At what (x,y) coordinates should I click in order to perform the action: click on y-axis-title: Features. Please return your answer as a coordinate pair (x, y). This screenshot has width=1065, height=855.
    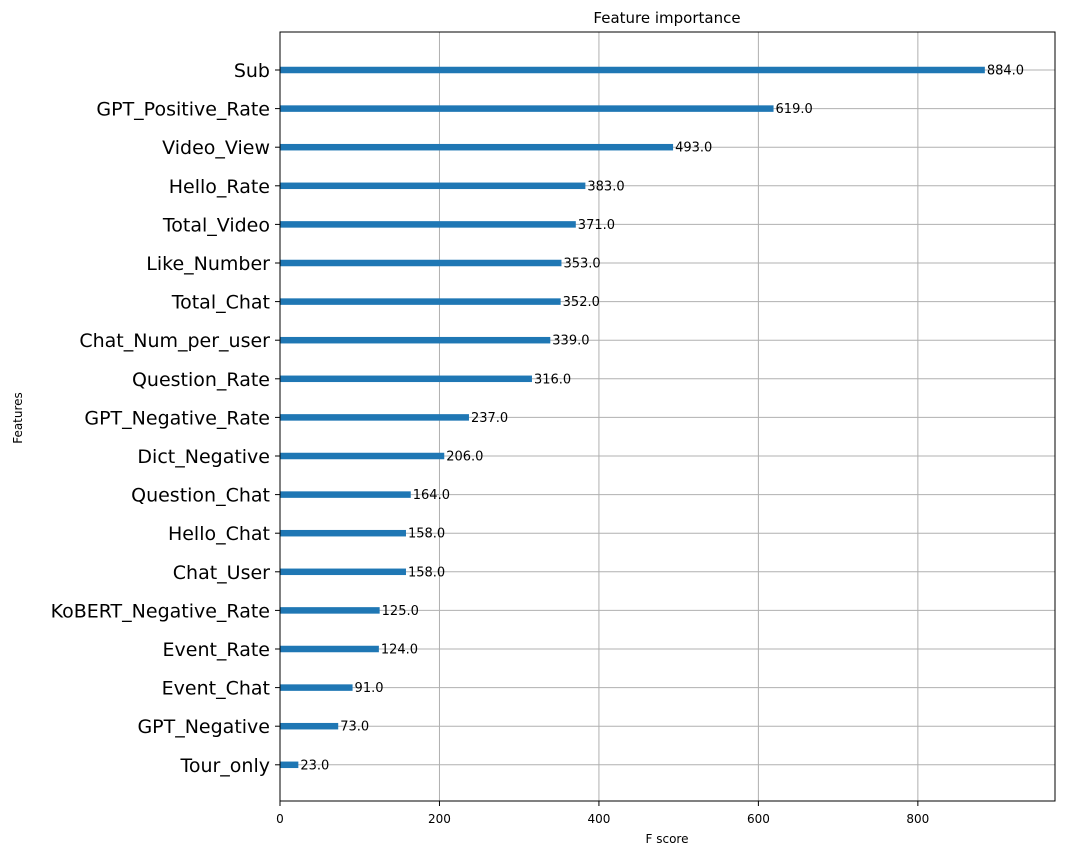
    Looking at the image, I should click on (18, 418).